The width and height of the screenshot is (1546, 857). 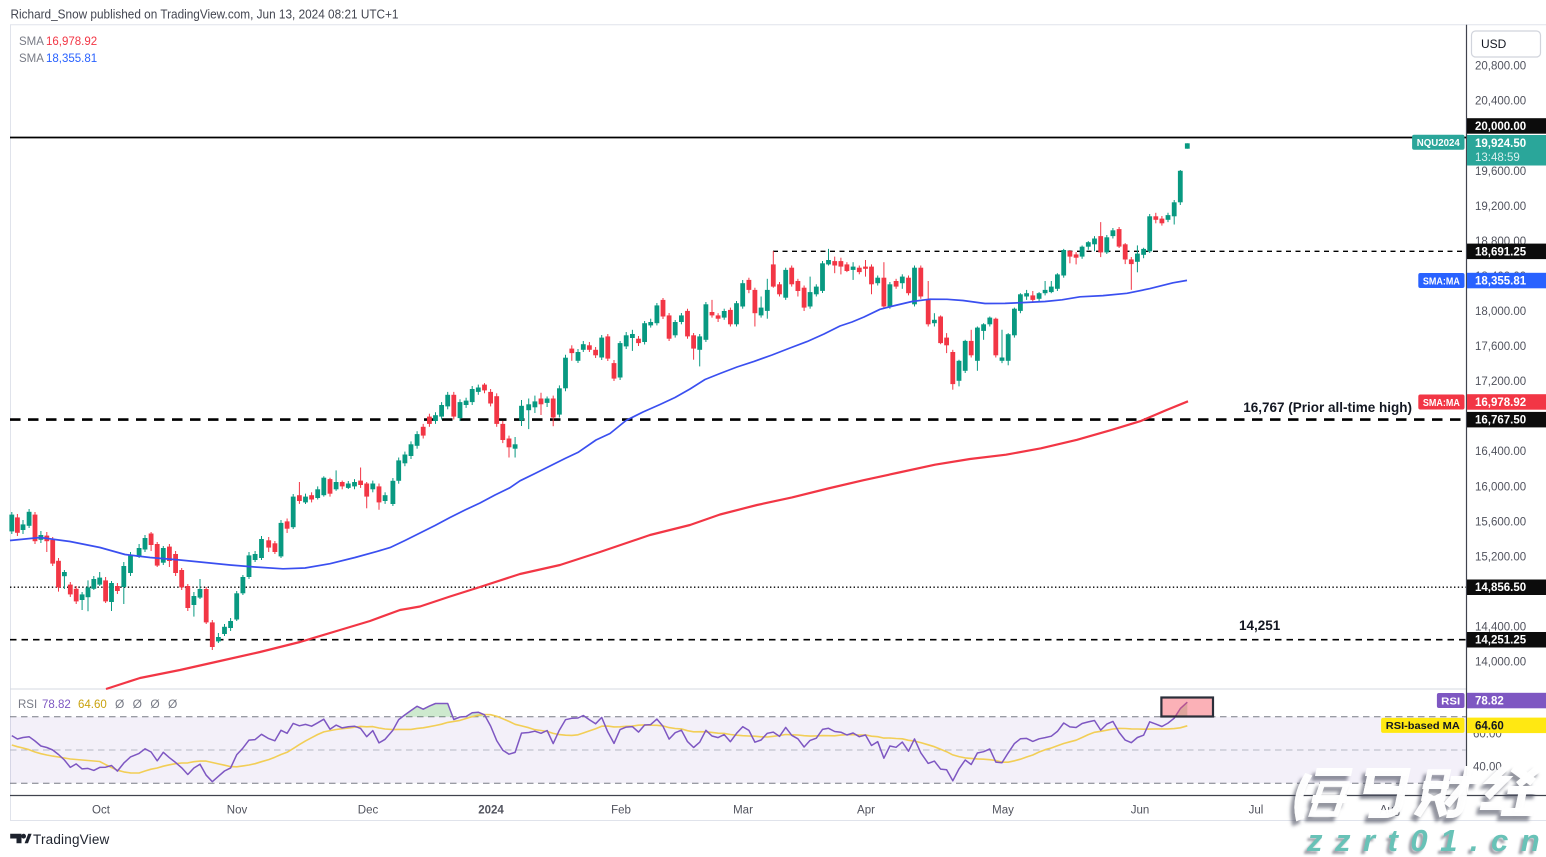 What do you see at coordinates (1494, 44) in the screenshot?
I see `svg-text: USD` at bounding box center [1494, 44].